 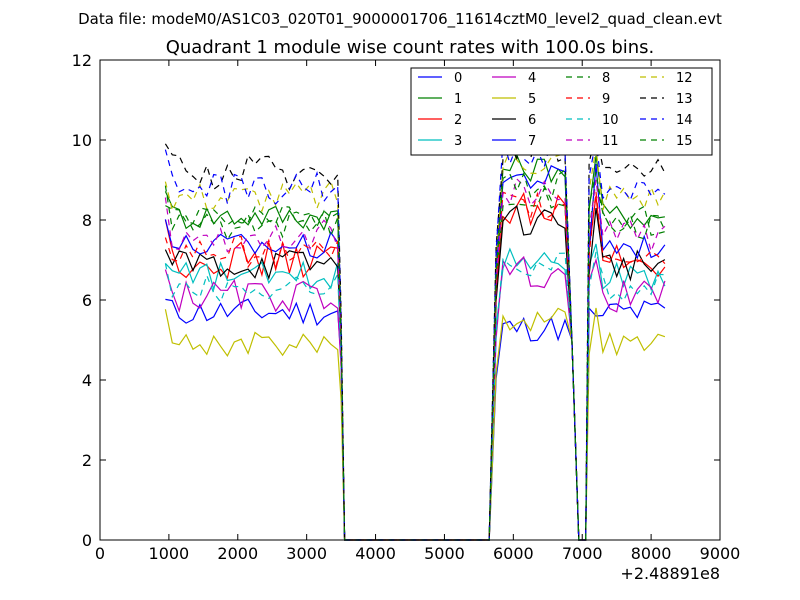 I want to click on legend-label-10: 10, so click(x=610, y=120).